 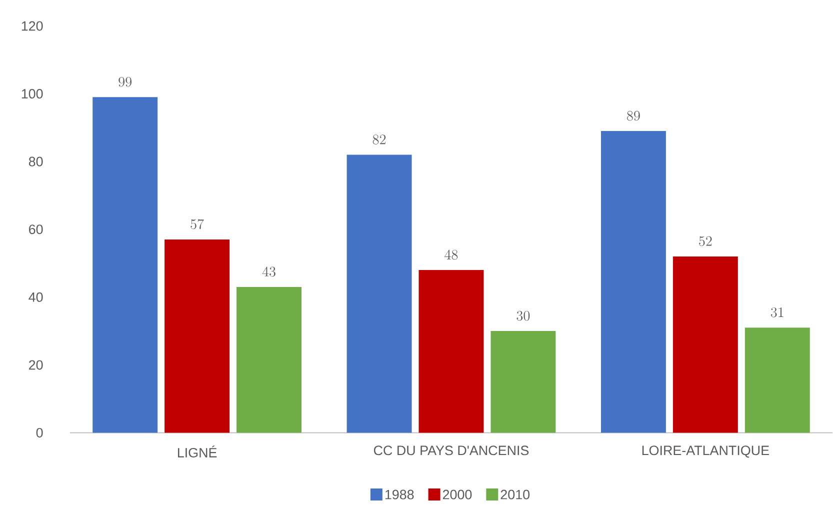 What do you see at coordinates (35, 161) in the screenshot?
I see `y-tick-label: 80` at bounding box center [35, 161].